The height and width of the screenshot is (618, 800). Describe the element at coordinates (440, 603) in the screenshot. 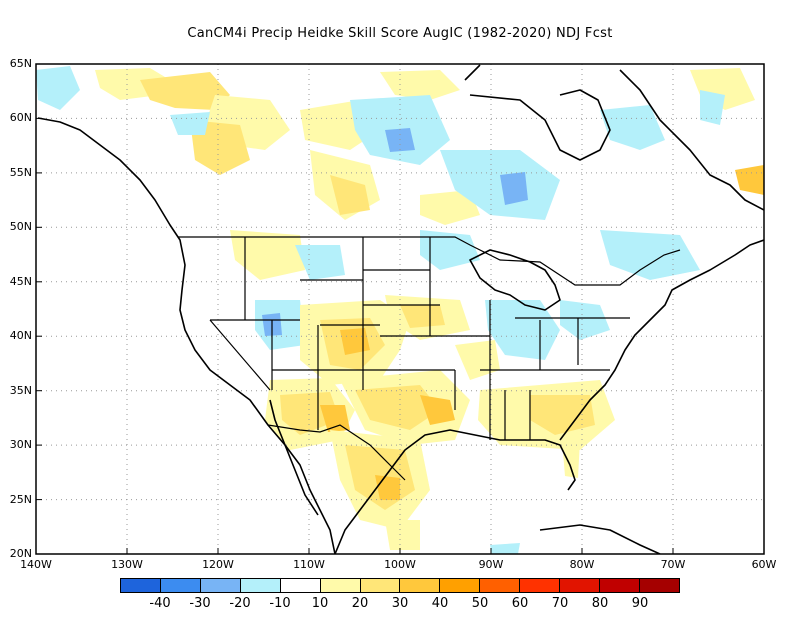

I see `colorbar-label: 40` at that location.